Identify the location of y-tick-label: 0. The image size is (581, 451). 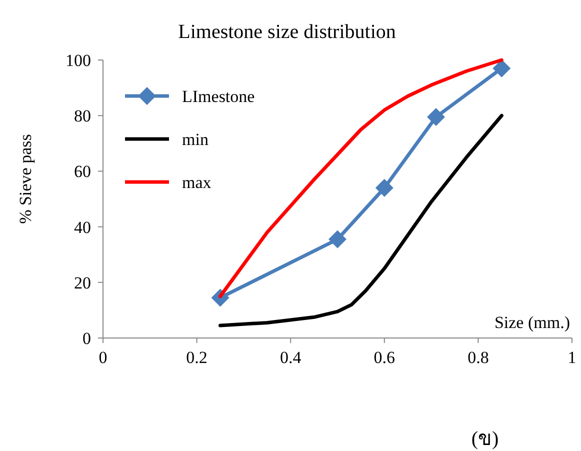
(86, 338).